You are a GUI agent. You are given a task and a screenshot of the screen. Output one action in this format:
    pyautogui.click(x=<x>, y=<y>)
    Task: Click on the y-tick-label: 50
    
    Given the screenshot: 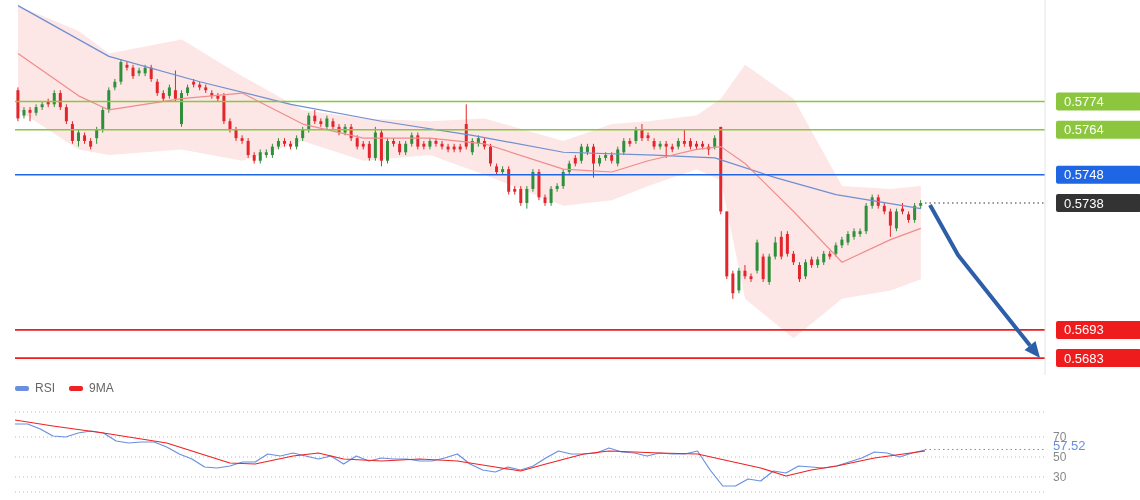 What is the action you would take?
    pyautogui.click(x=1060, y=457)
    